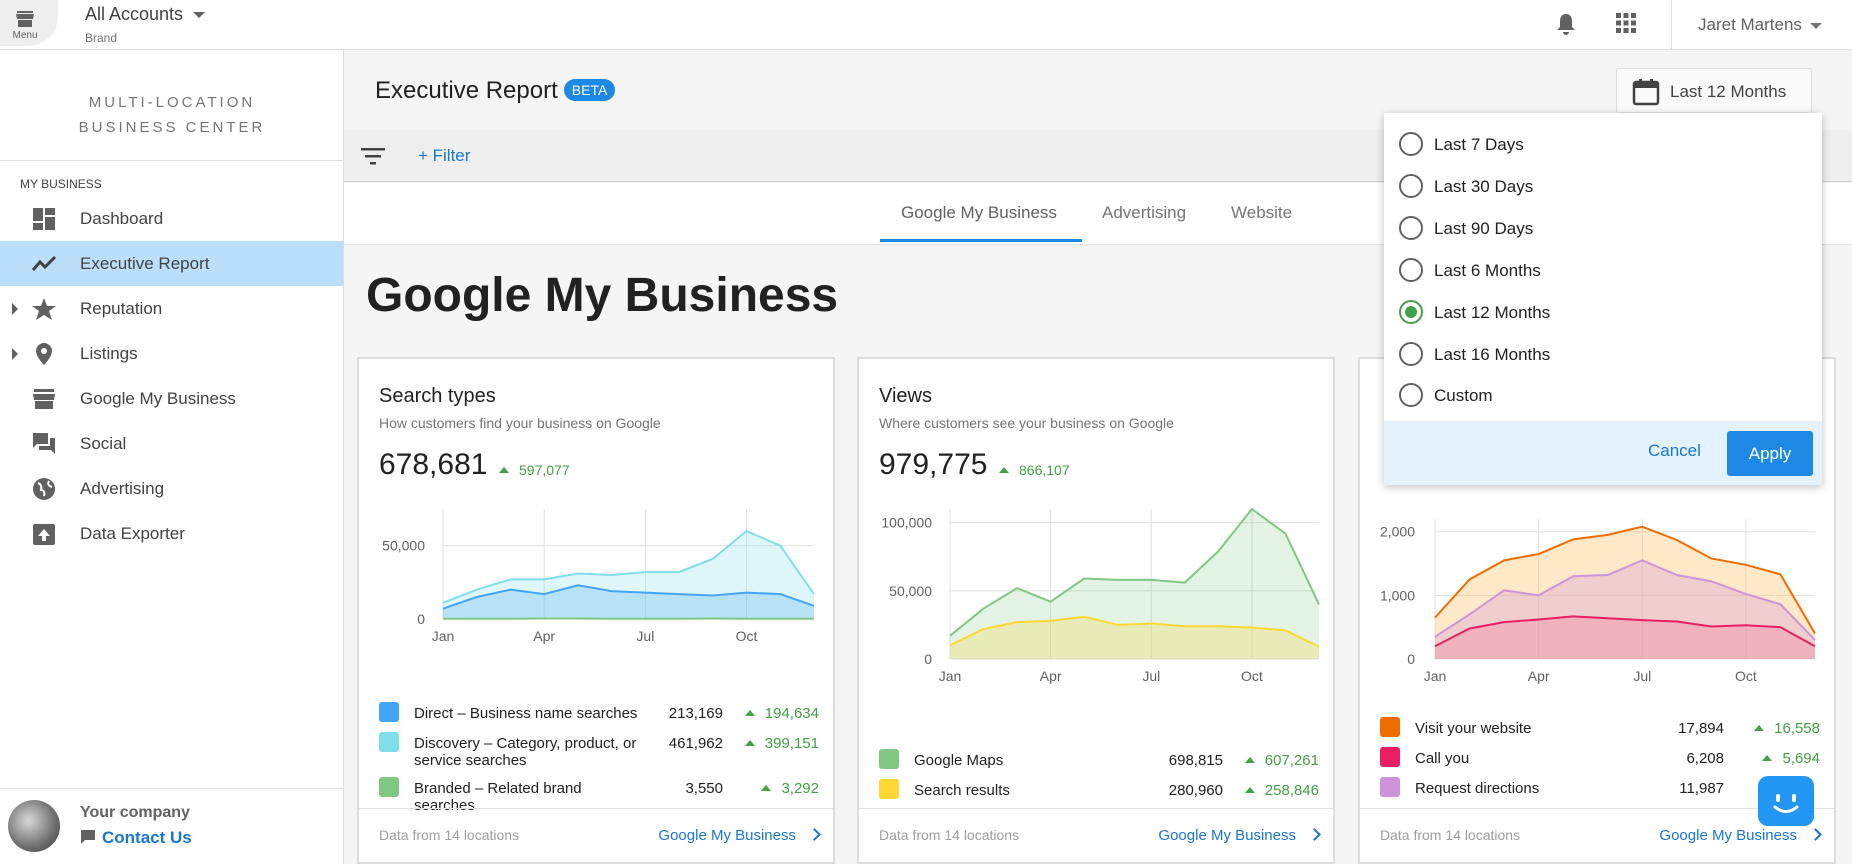 This screenshot has width=1852, height=864. Describe the element at coordinates (61, 184) in the screenshot. I see `section-heading: MY BUSINESS` at that location.